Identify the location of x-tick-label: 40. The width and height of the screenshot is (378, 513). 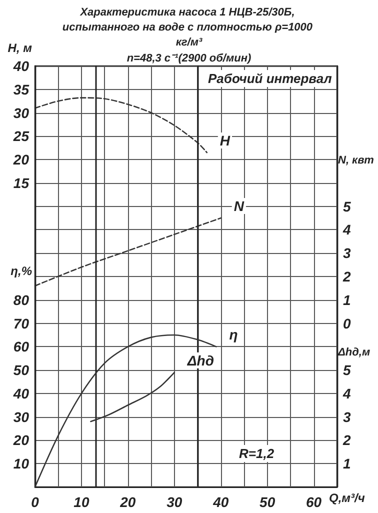
(220, 502).